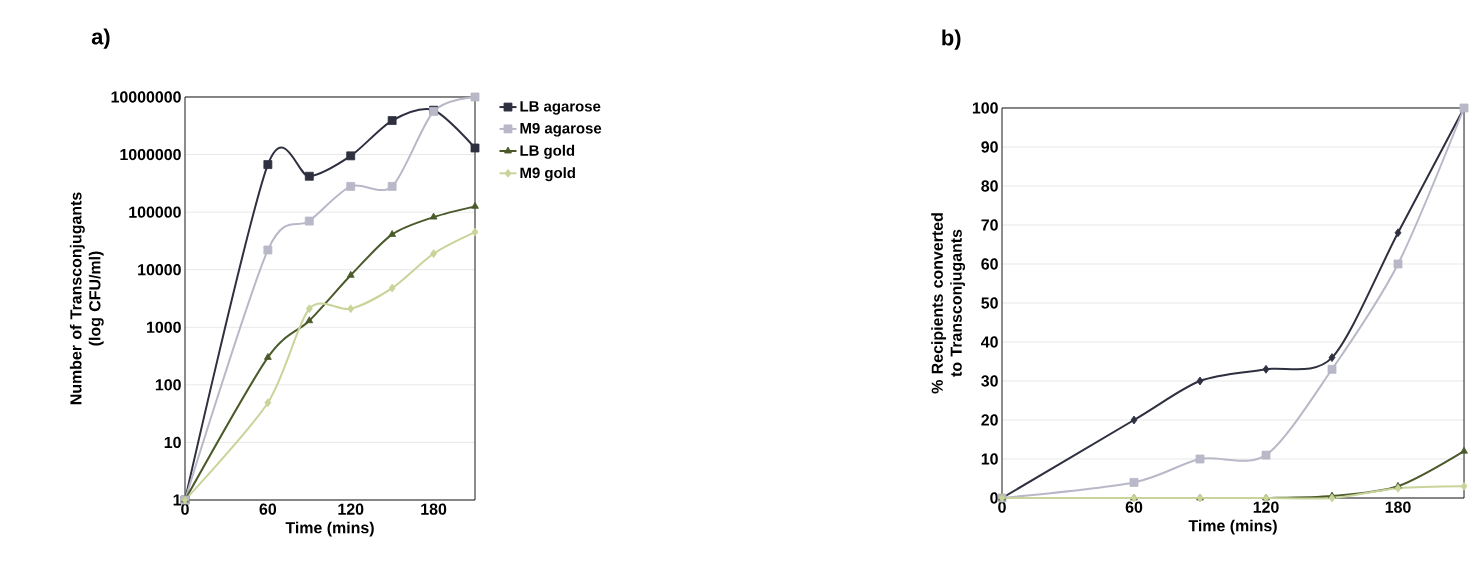  What do you see at coordinates (989, 186) in the screenshot?
I see `y-tick-label: 80` at bounding box center [989, 186].